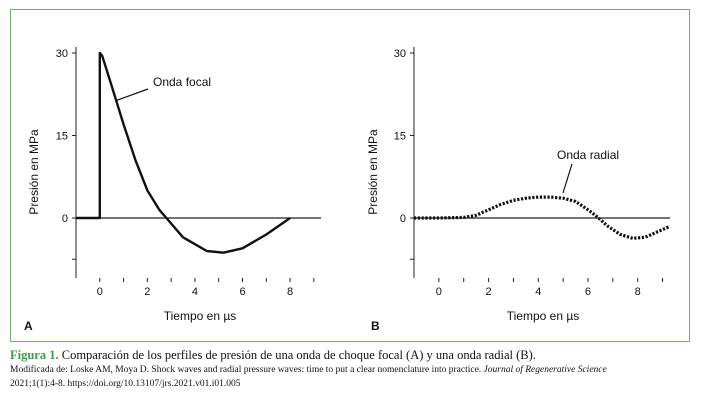 Image resolution: width=704 pixels, height=401 pixels. What do you see at coordinates (28, 326) in the screenshot?
I see `panel-label: A` at bounding box center [28, 326].